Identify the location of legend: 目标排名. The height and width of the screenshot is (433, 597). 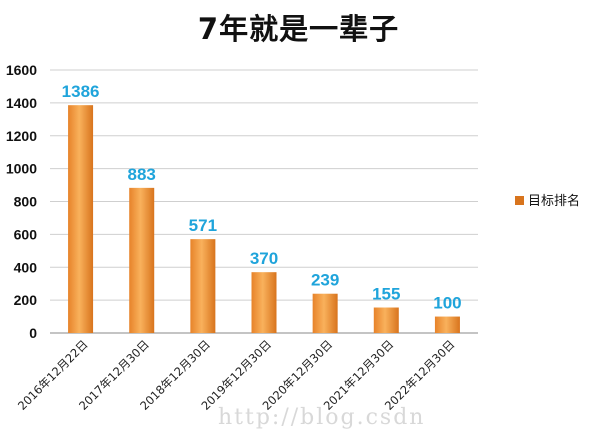
(547, 201).